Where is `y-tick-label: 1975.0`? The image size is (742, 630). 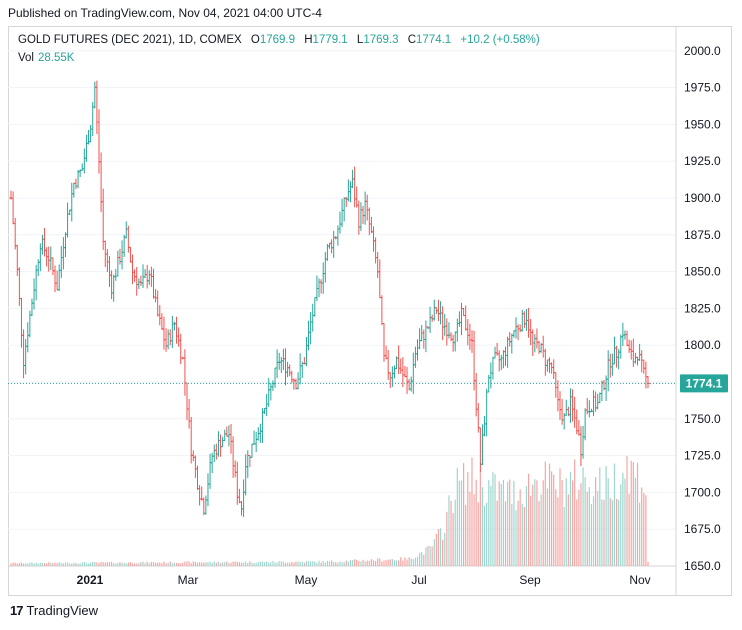
y-tick-label: 1975.0 is located at coordinates (702, 88).